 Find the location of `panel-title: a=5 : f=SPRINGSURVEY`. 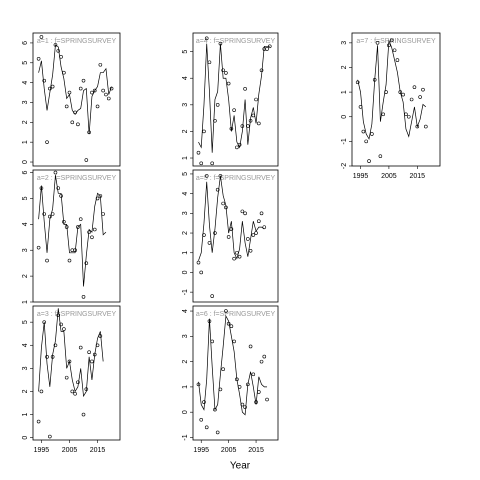

panel-title: a=5 : f=SPRINGSURVEY is located at coordinates (236, 178).